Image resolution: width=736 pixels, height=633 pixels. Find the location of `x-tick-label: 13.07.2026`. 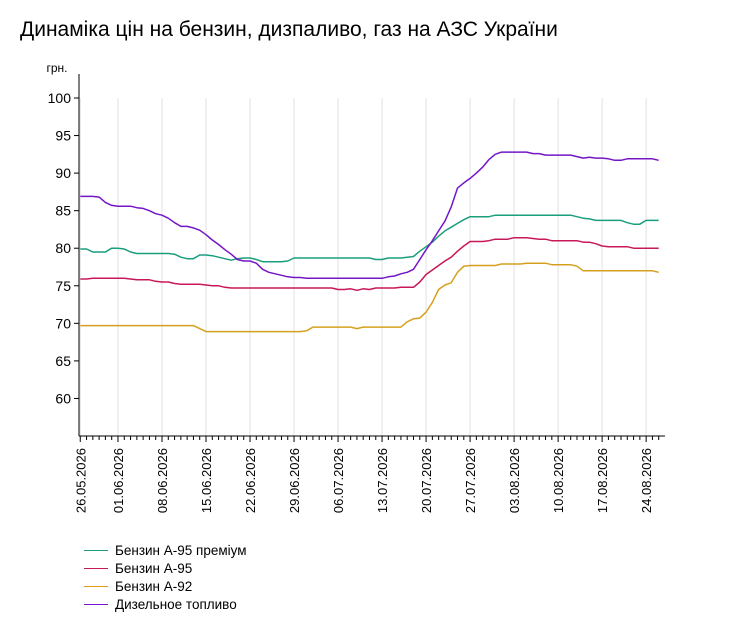

x-tick-label: 13.07.2026 is located at coordinates (382, 480).